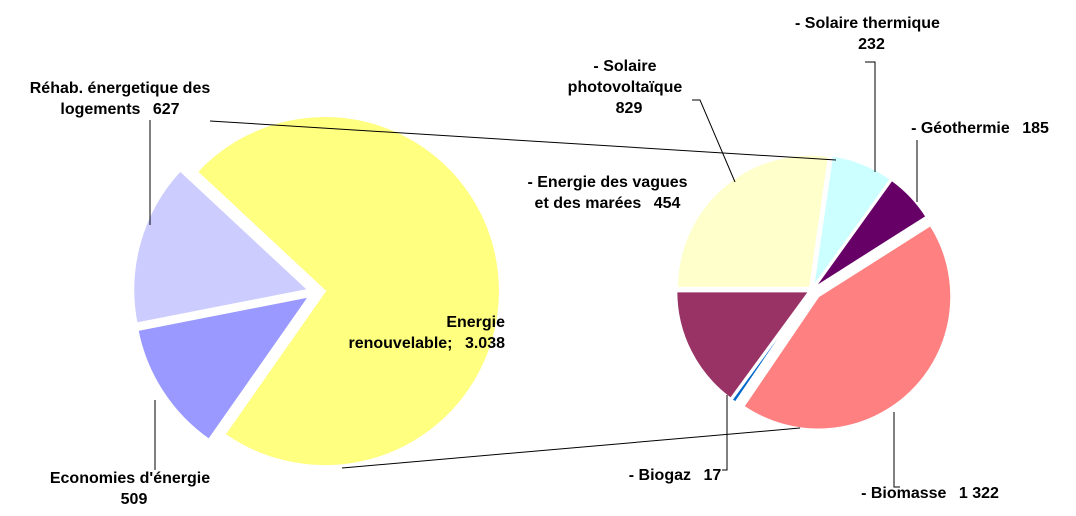 The image size is (1076, 516). Describe the element at coordinates (978, 493) in the screenshot. I see `slice-value: 1 322` at that location.